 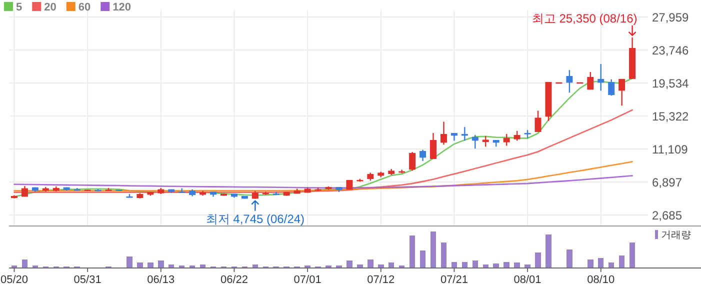 I want to click on y-tick-label: 27,959, so click(x=671, y=17).